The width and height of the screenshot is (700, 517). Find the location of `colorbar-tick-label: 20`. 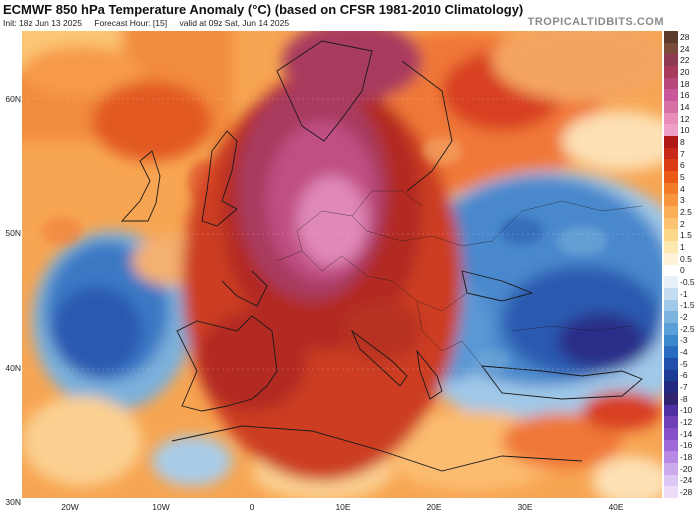

colorbar-tick-label: 20 is located at coordinates (685, 71).